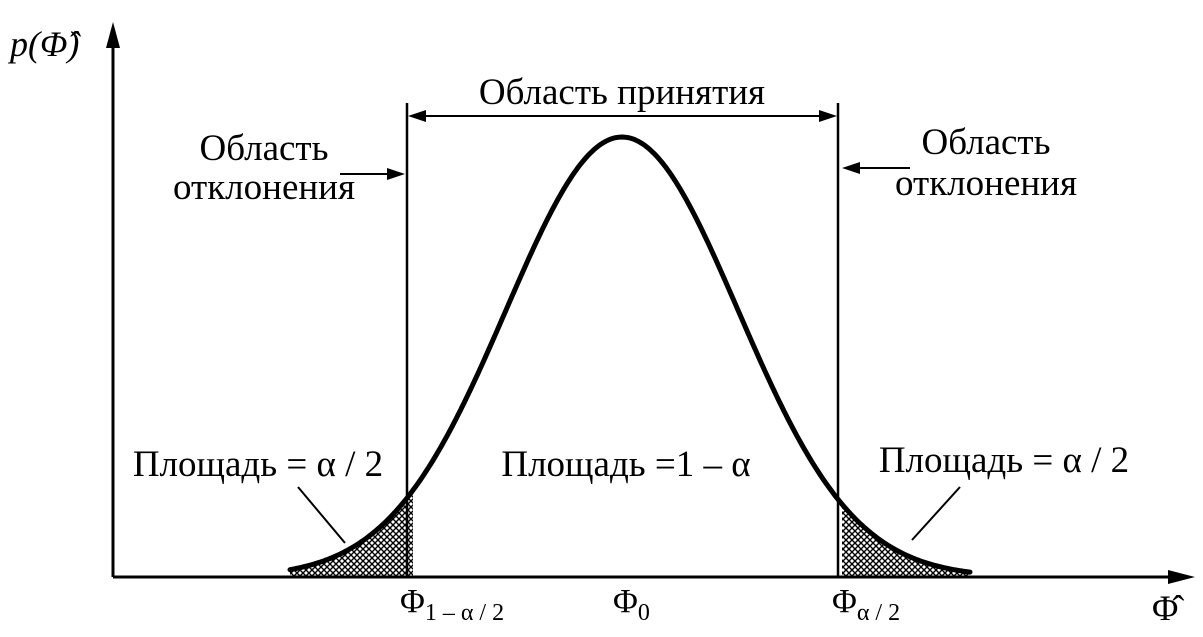  I want to click on area-left-label: Площадь = α / 2, so click(258, 464).